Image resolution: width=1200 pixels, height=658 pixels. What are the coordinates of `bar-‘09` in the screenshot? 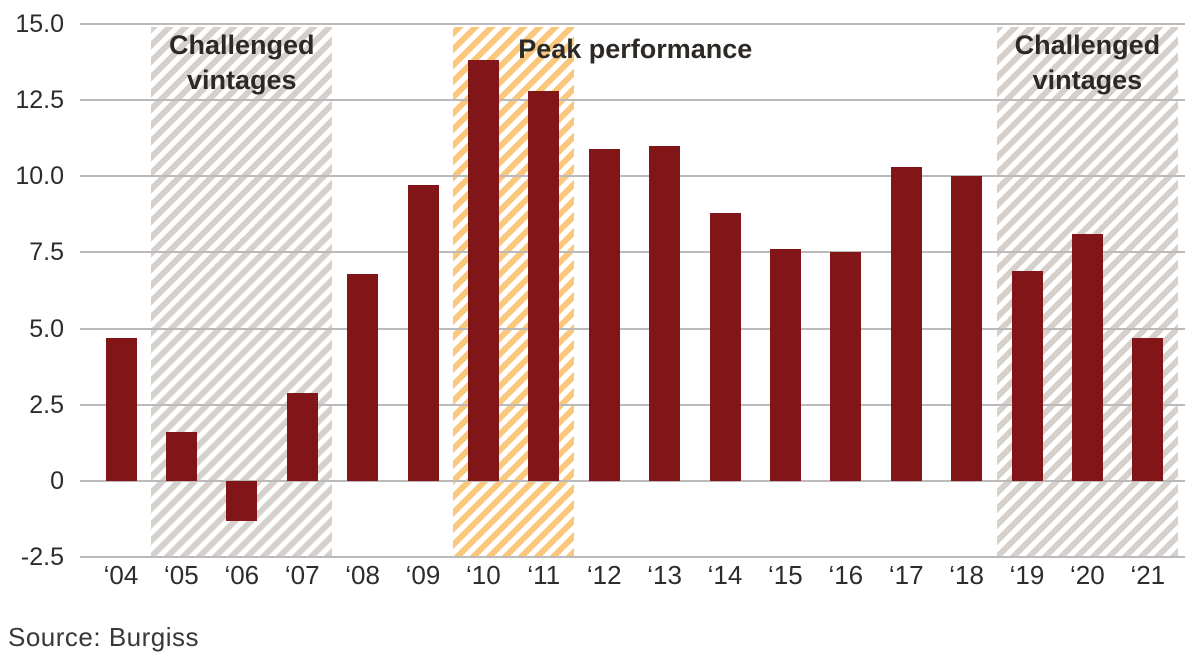 It's located at (423, 333).